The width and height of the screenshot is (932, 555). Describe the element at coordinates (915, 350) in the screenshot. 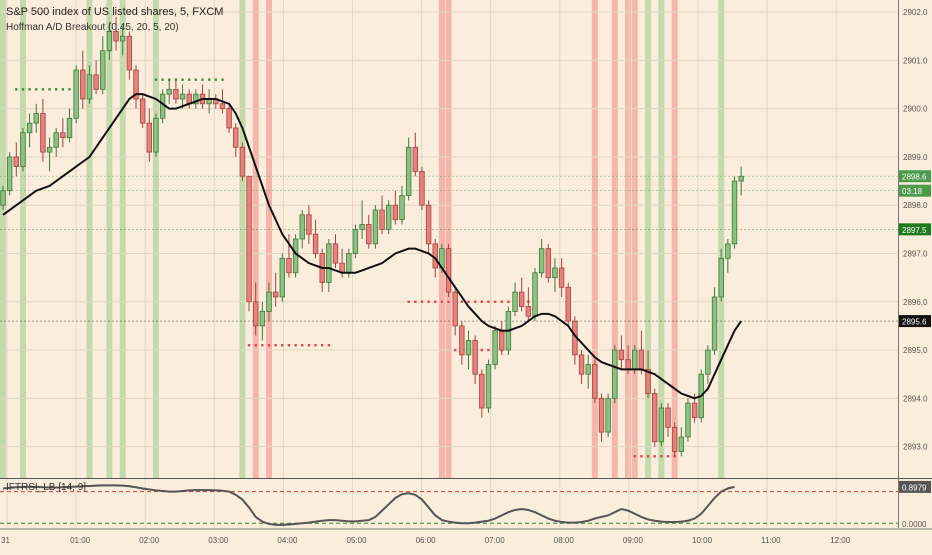

I see `price-tick-label: 2895.0` at that location.